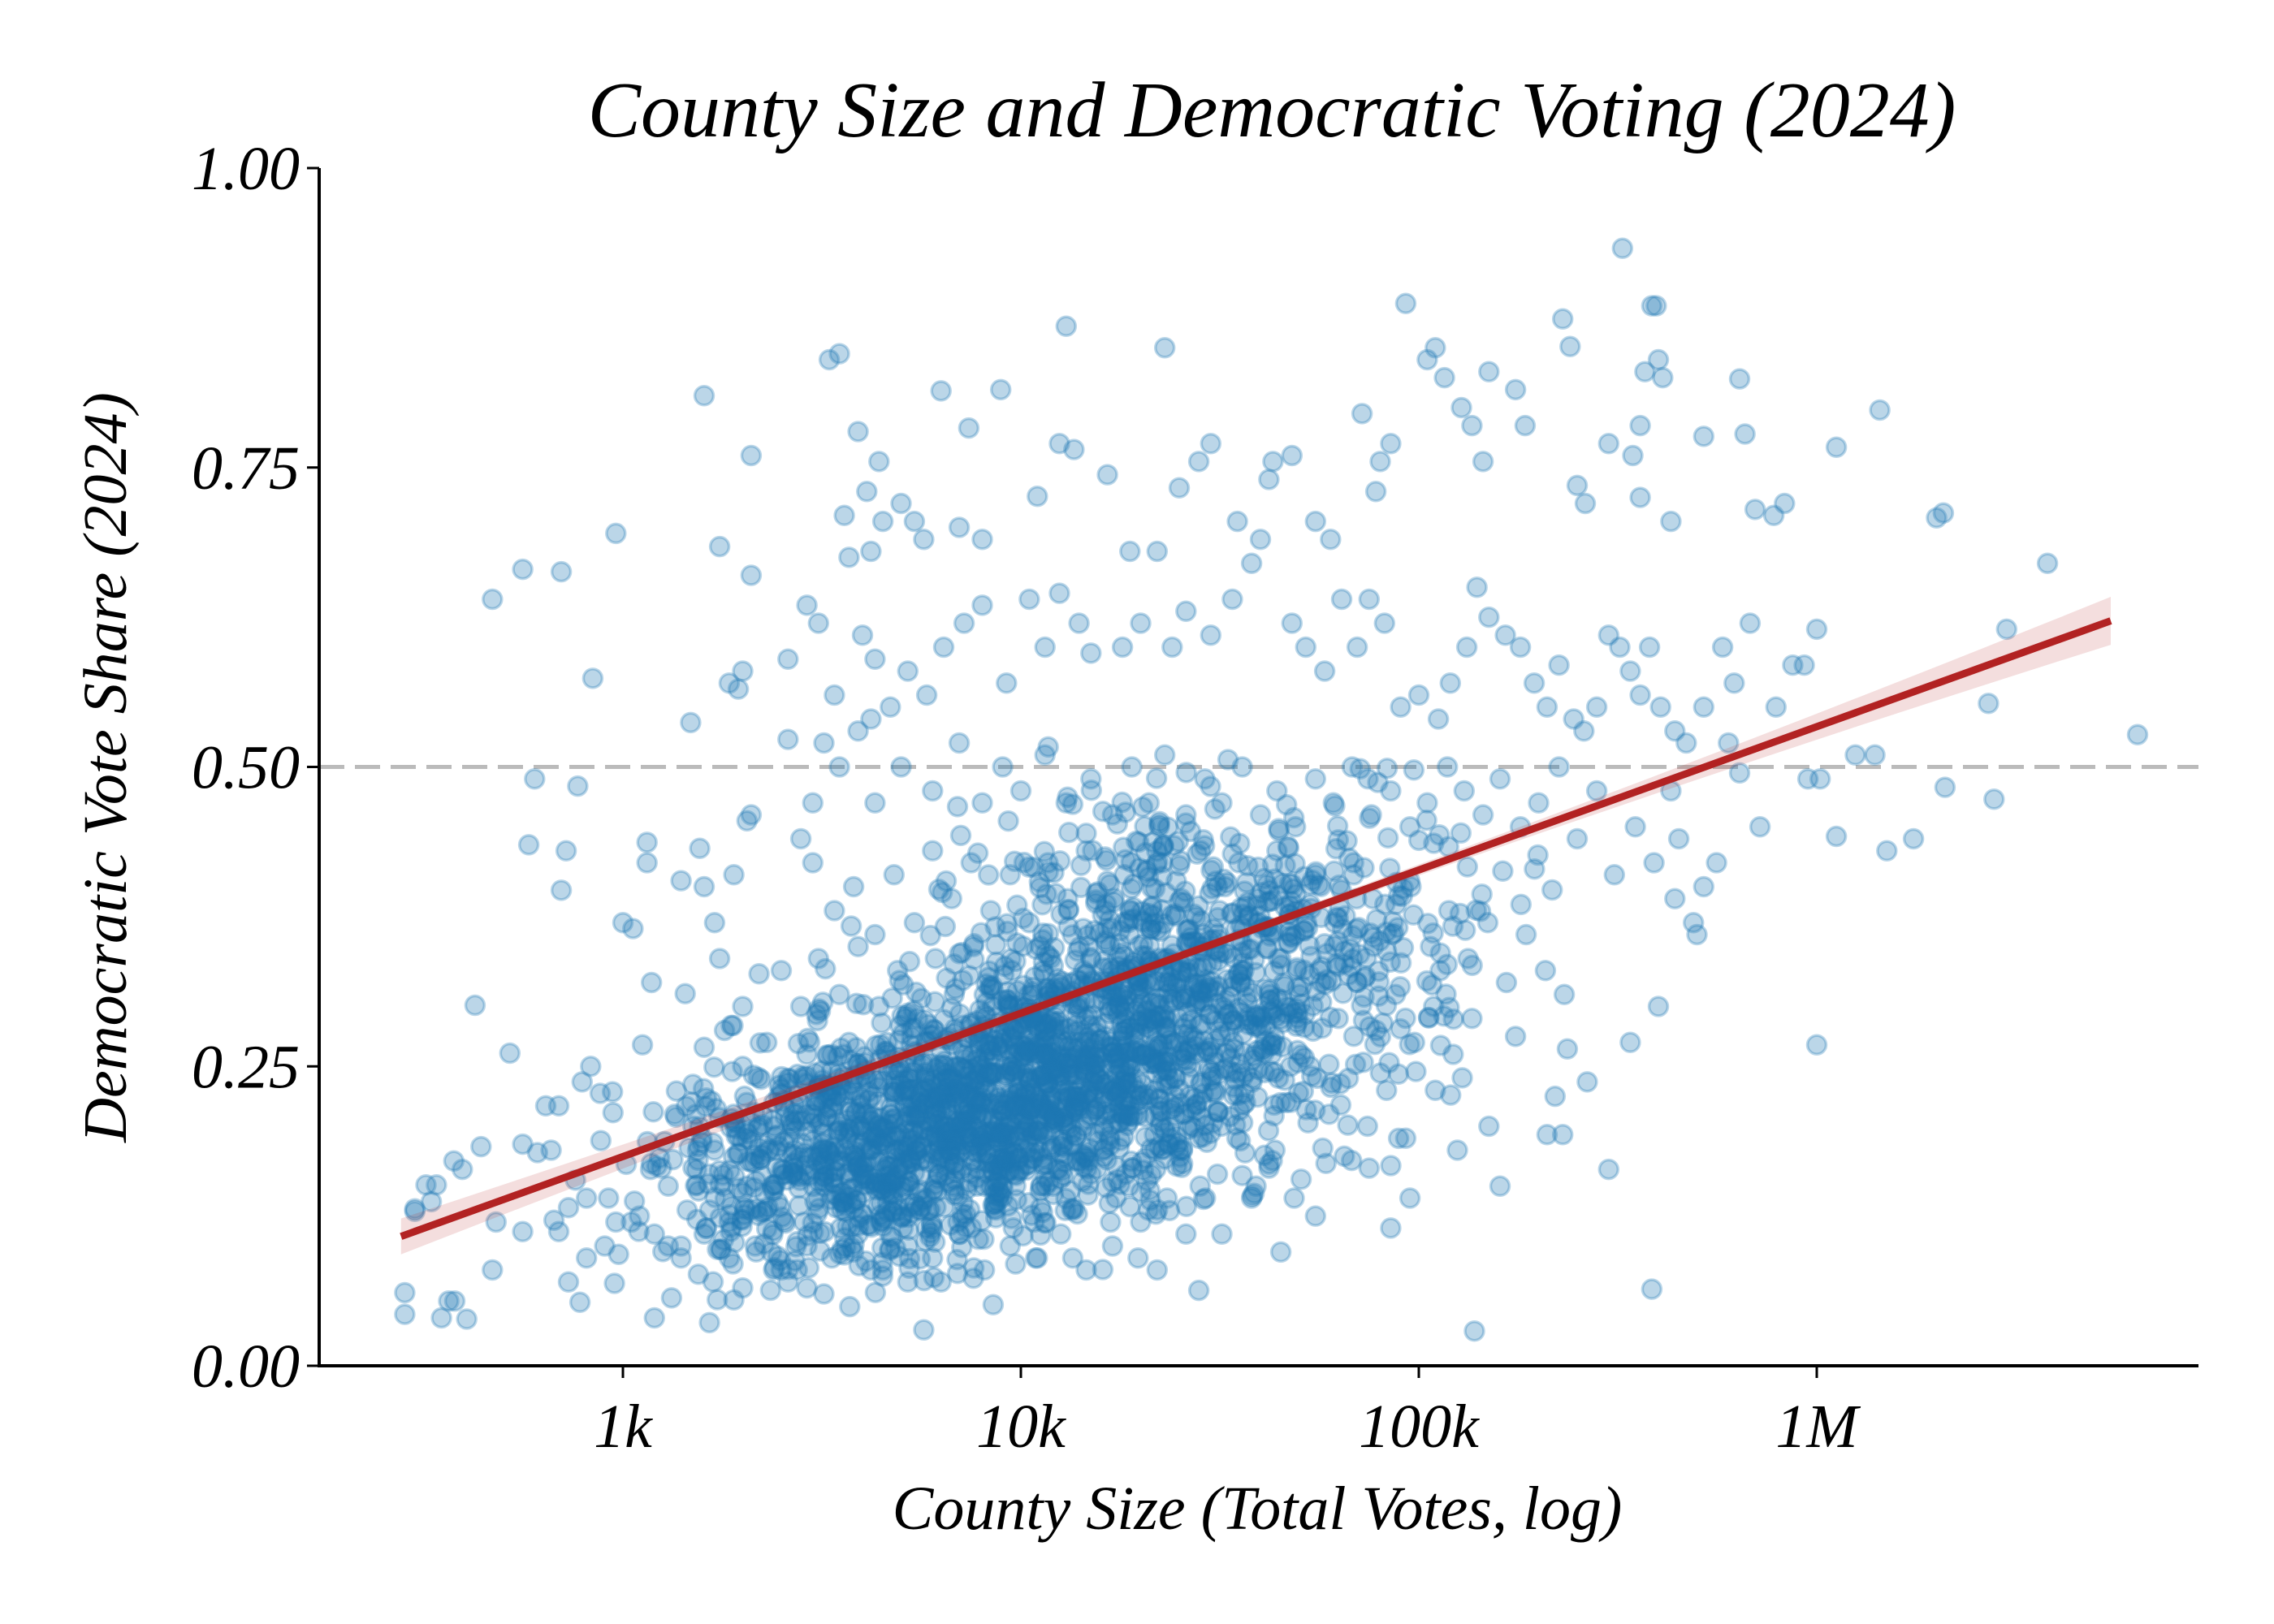 Image resolution: width=2274 pixels, height=1624 pixels. Describe the element at coordinates (246, 1067) in the screenshot. I see `y-tick-label: 0.25` at that location.